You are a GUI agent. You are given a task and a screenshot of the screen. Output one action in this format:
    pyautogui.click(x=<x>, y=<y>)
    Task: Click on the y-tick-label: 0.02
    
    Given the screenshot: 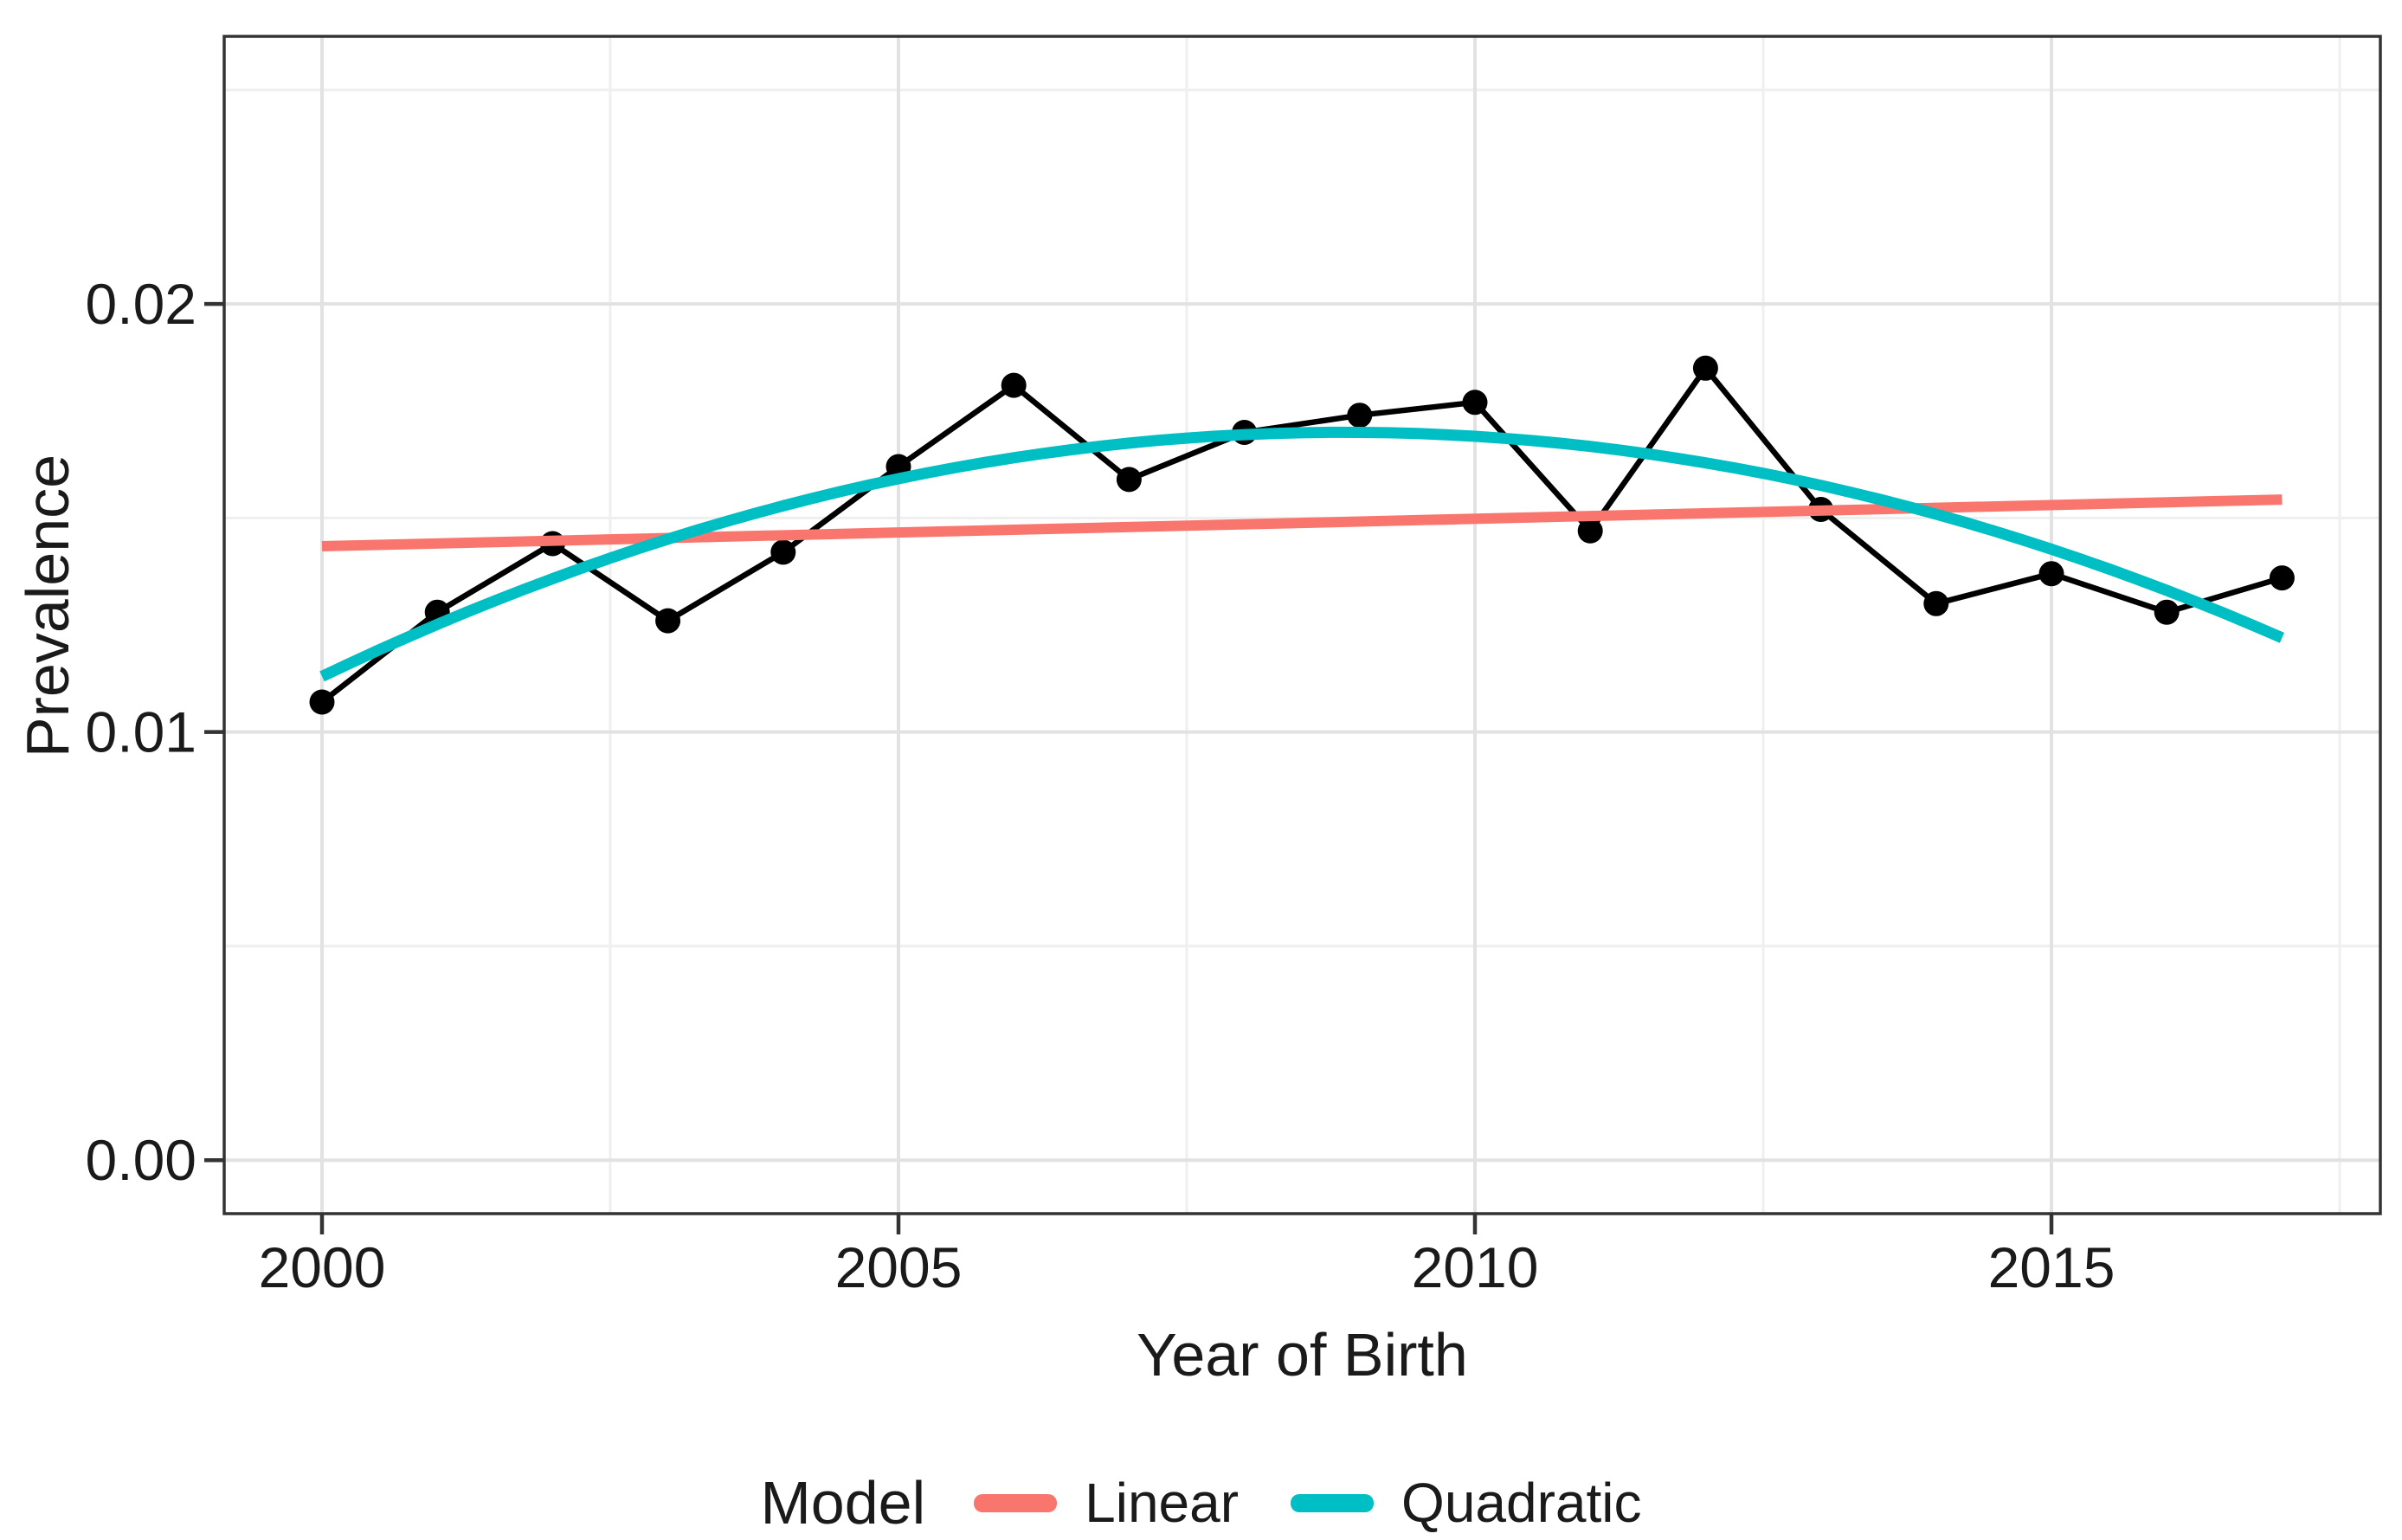 What is the action you would take?
    pyautogui.click(x=141, y=304)
    